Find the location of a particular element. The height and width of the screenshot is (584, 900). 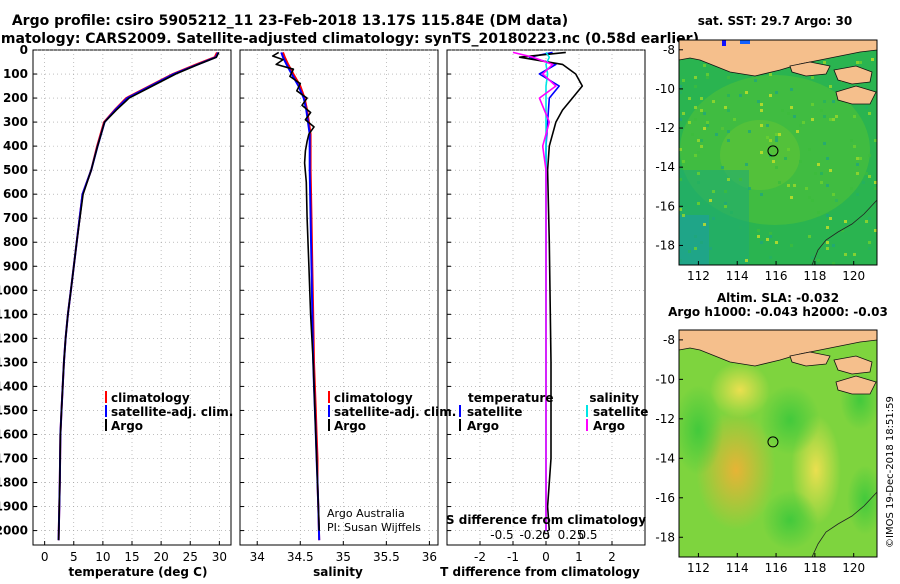

land-sumba is located at coordinates (856, 95).